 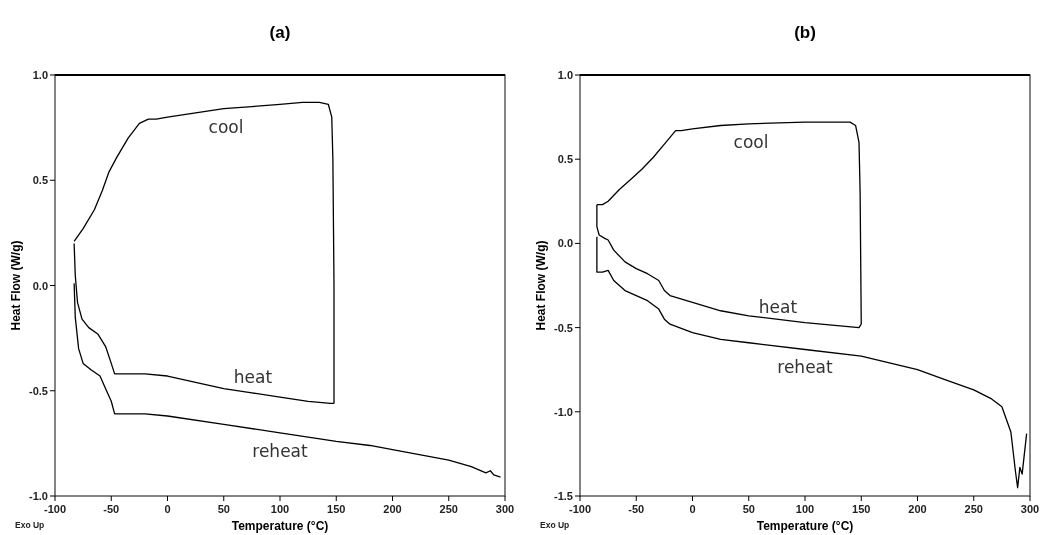 I want to click on chart-title: (b), so click(x=805, y=32).